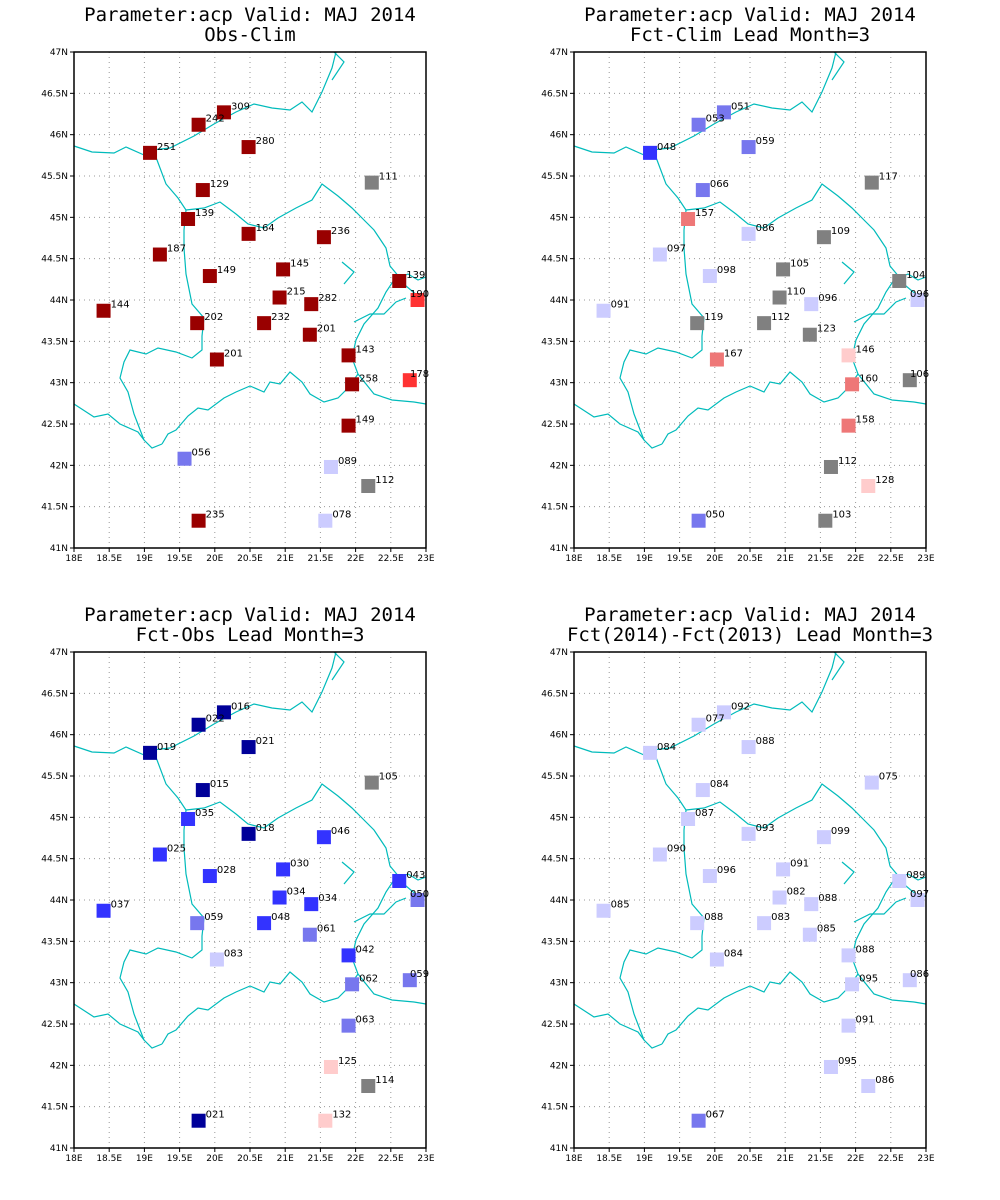  Describe the element at coordinates (59, 818) in the screenshot. I see `lat-tick-label: 45N` at that location.